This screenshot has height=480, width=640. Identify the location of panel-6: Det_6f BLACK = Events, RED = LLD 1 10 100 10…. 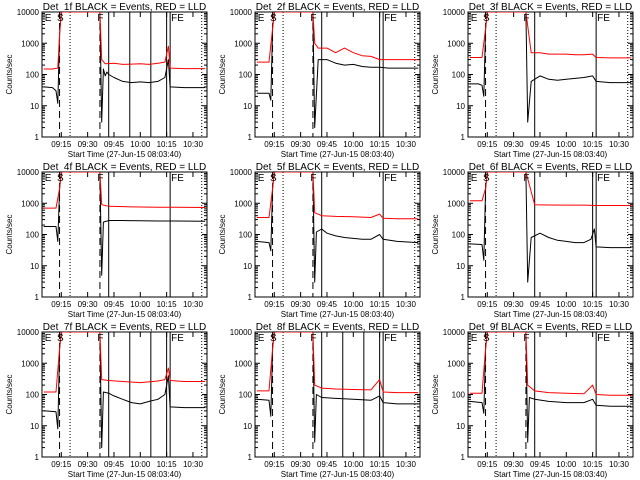
(532, 240).